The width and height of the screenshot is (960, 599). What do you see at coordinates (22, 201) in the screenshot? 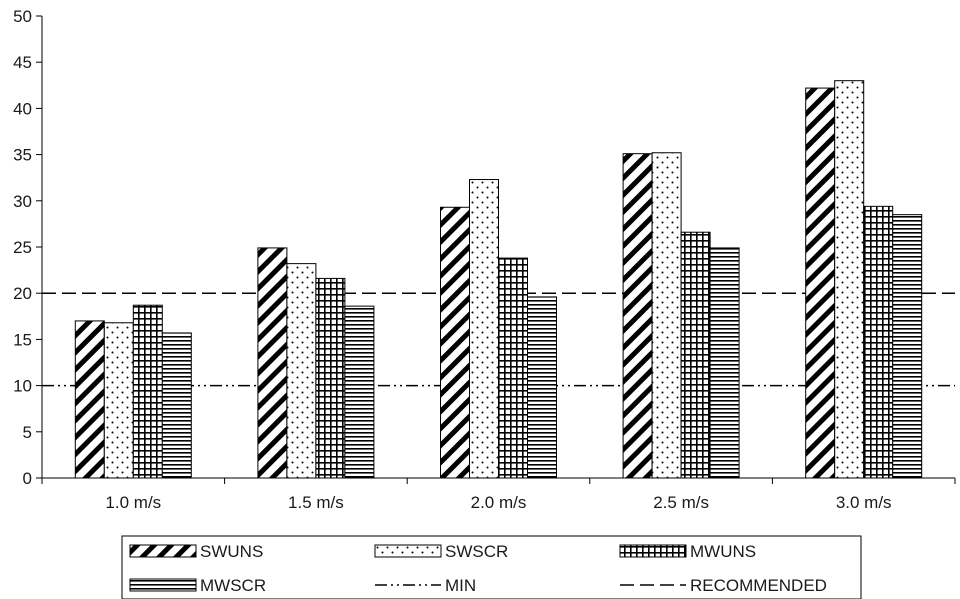
I see `y-tick-label: 30` at bounding box center [22, 201].